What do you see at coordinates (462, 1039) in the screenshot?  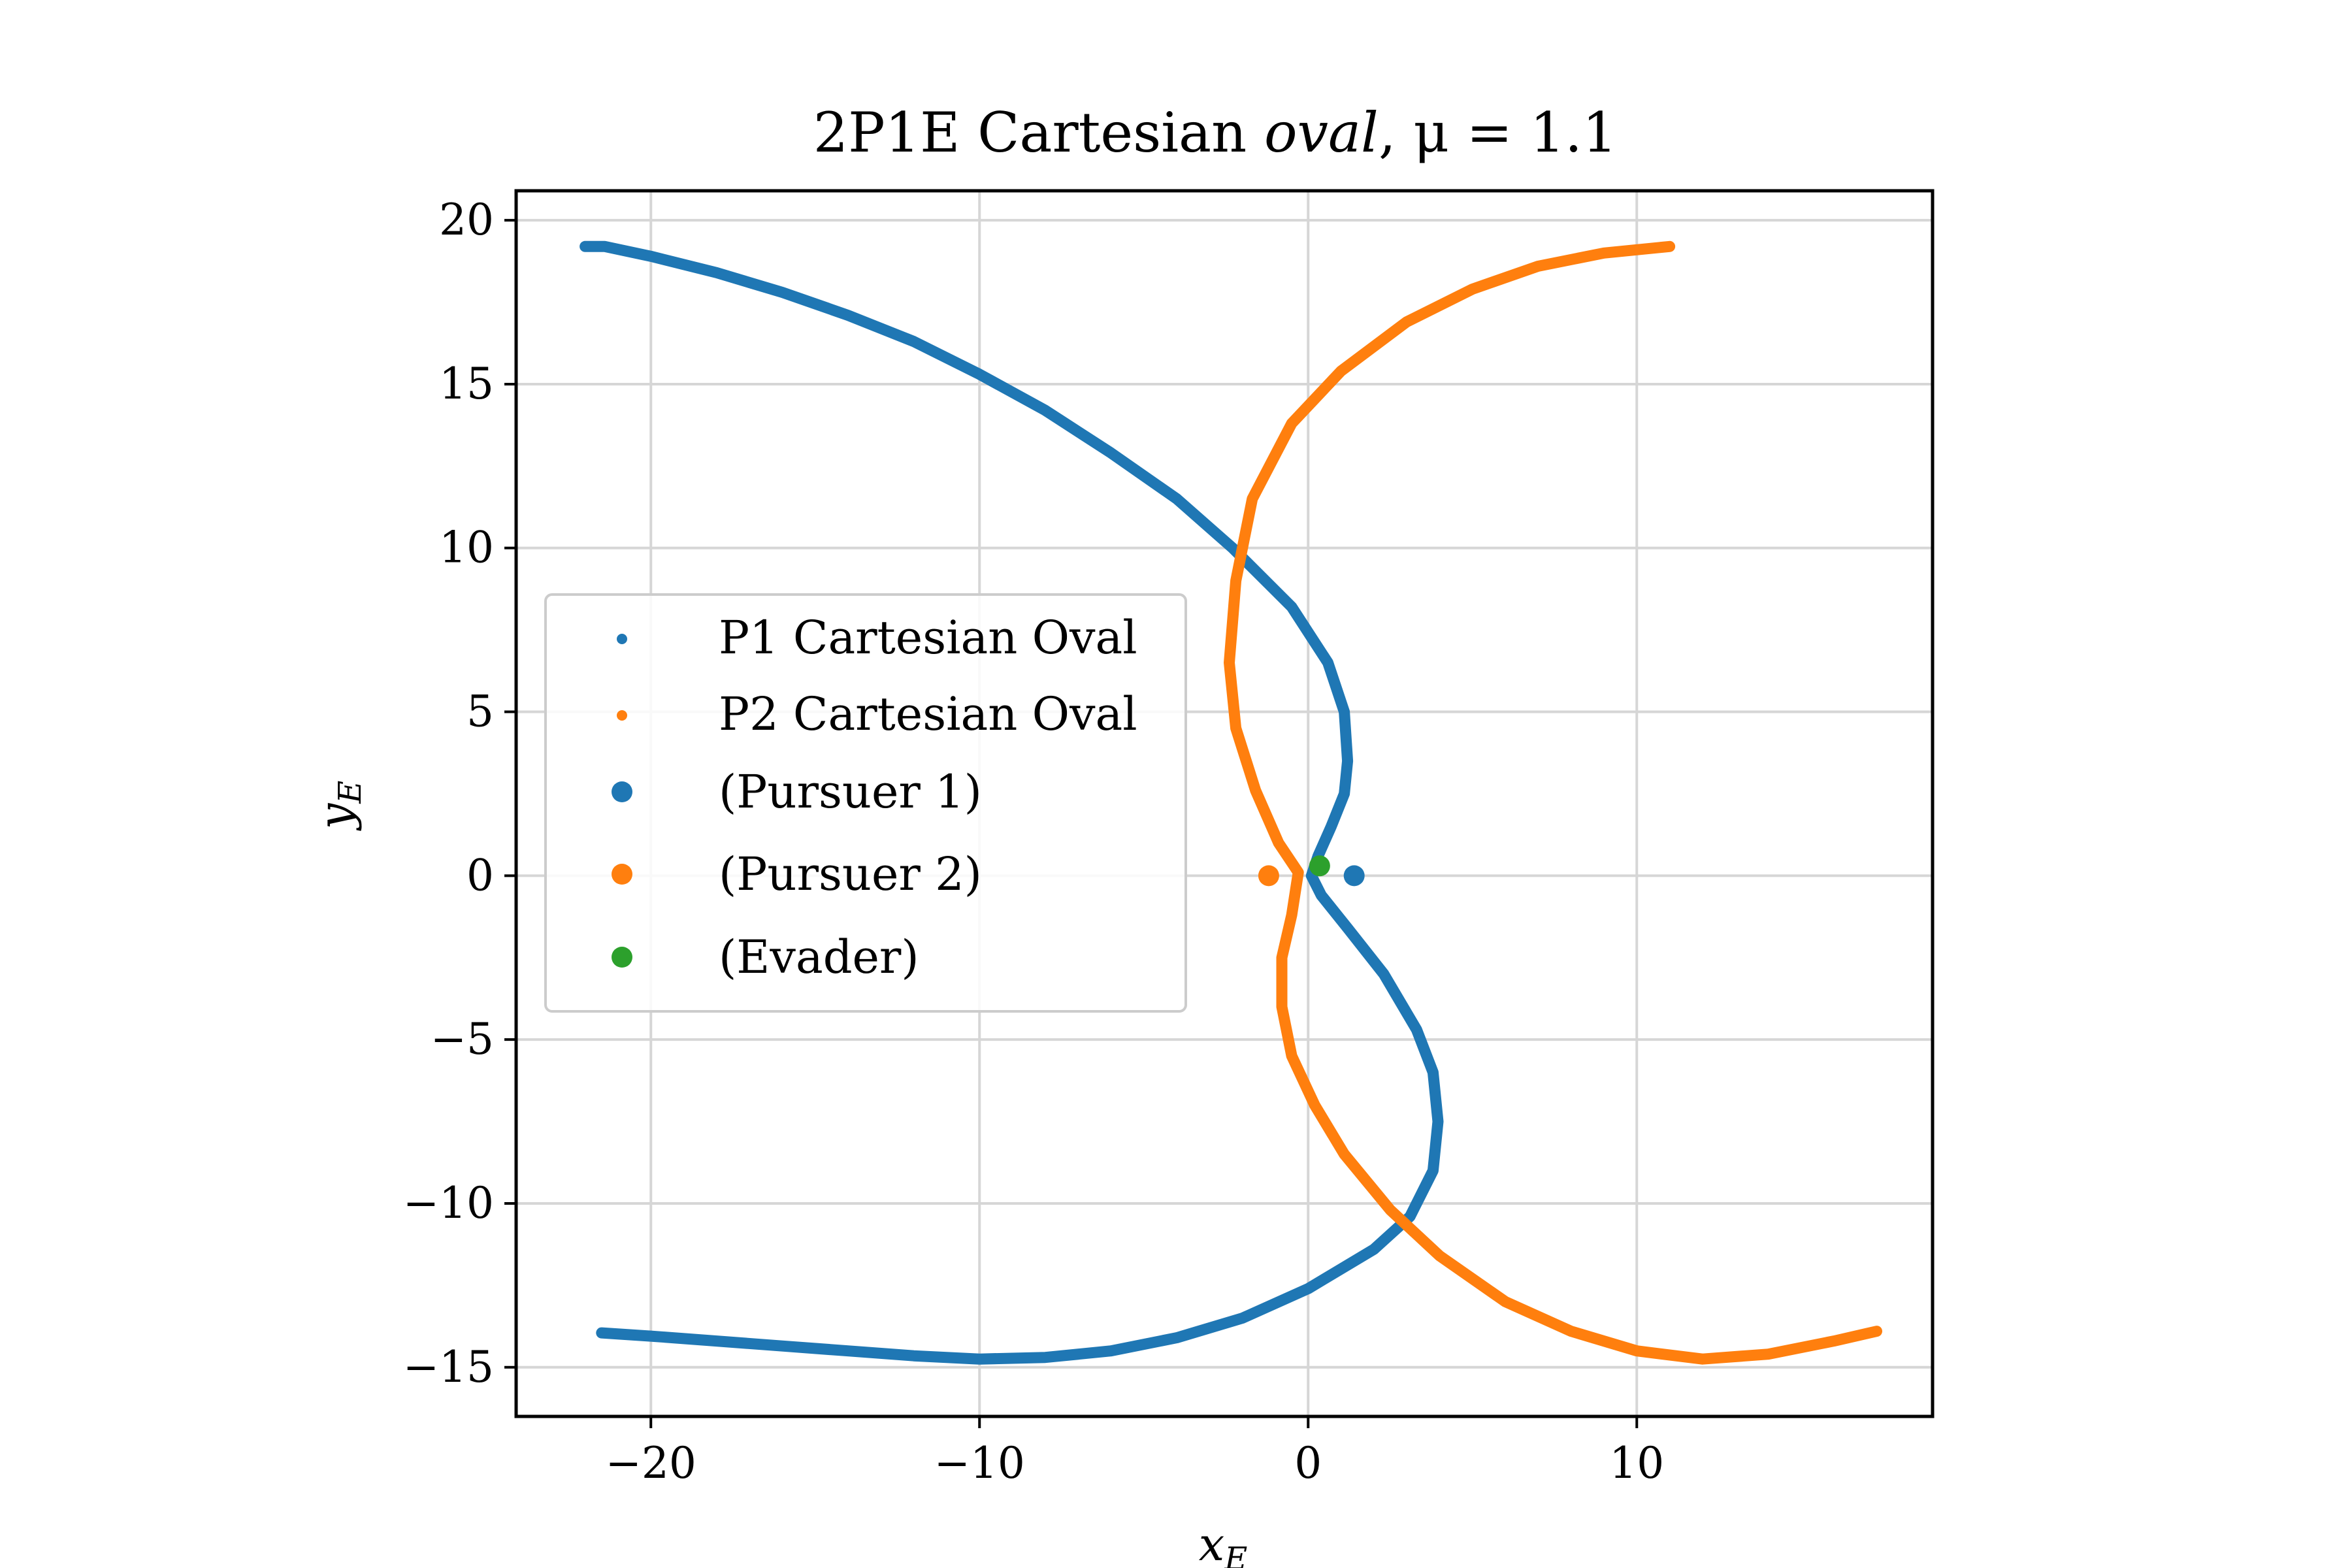 I see `y-tick-label: −5` at bounding box center [462, 1039].